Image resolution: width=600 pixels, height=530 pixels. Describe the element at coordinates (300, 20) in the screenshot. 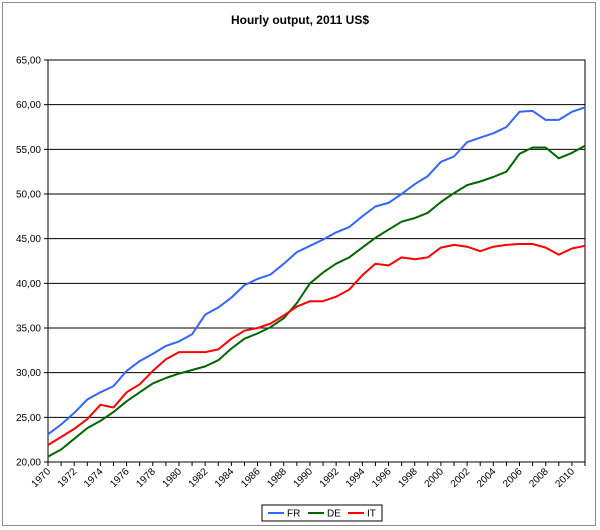

I see `chart-title: Hourly output, 2011 US$` at that location.